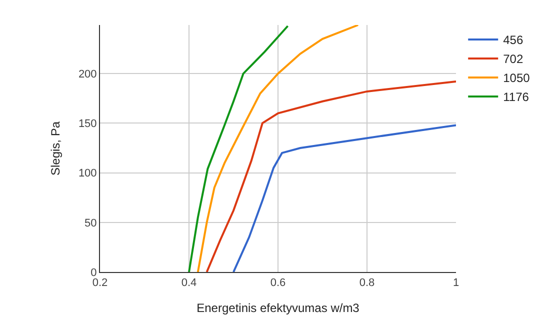 The image size is (548, 327). Describe the element at coordinates (55, 148) in the screenshot. I see `y-axis-title: Slegis, Pa` at that location.